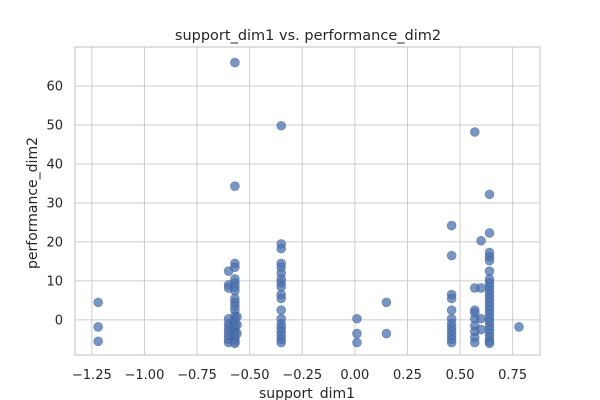 The height and width of the screenshot is (400, 600). What do you see at coordinates (54, 164) in the screenshot?
I see `y-tick-label: 40` at bounding box center [54, 164].